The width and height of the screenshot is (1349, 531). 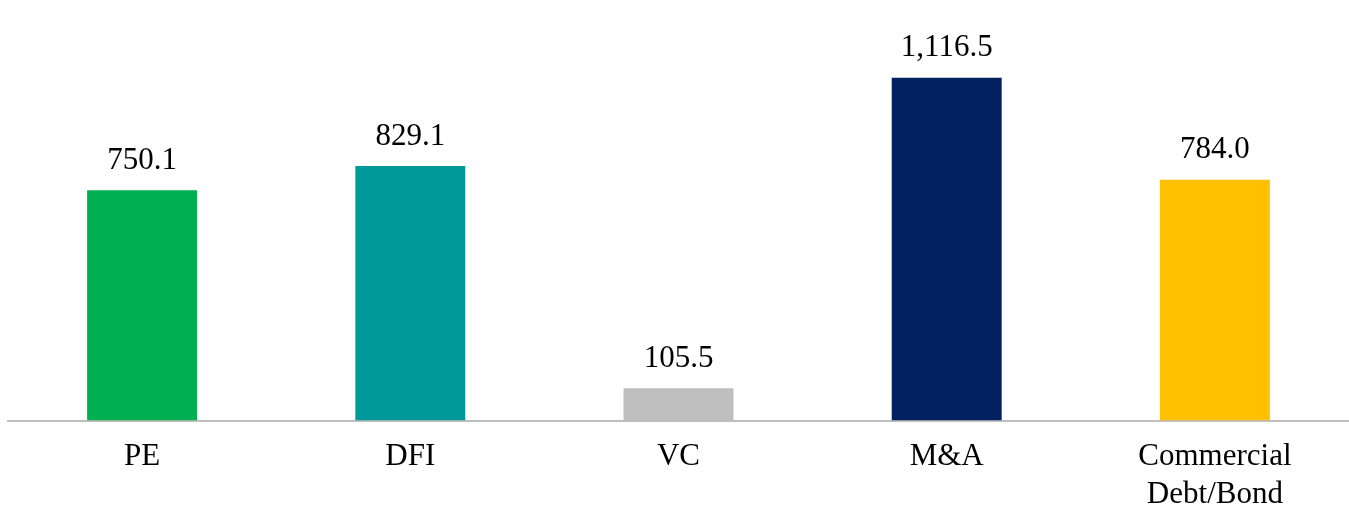 I want to click on x-tick-label: Commercial Debt/Bond, so click(x=1215, y=473).